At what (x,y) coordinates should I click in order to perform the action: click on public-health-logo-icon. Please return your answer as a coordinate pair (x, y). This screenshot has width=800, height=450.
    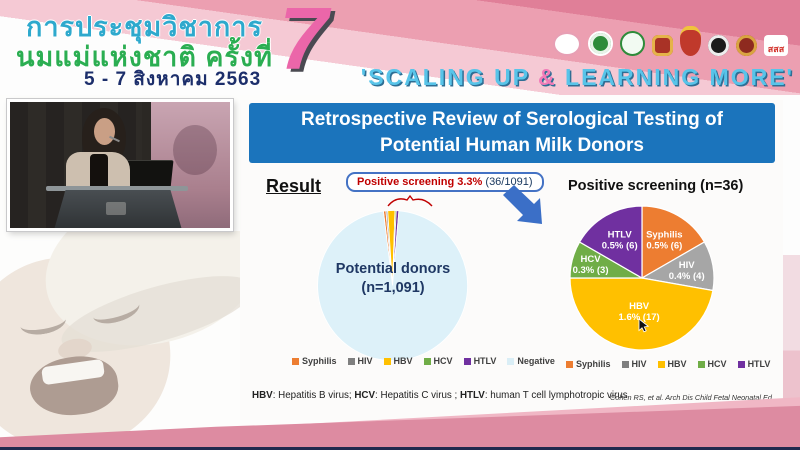
    Looking at the image, I should click on (632, 43).